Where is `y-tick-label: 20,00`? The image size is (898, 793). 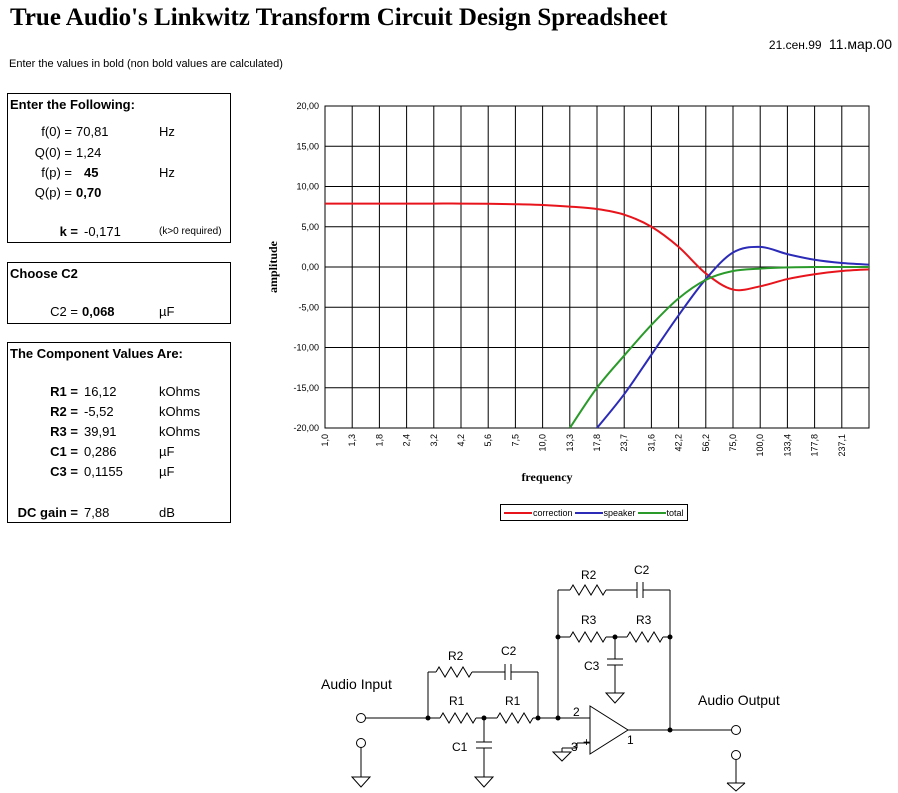 y-tick-label: 20,00 is located at coordinates (307, 106).